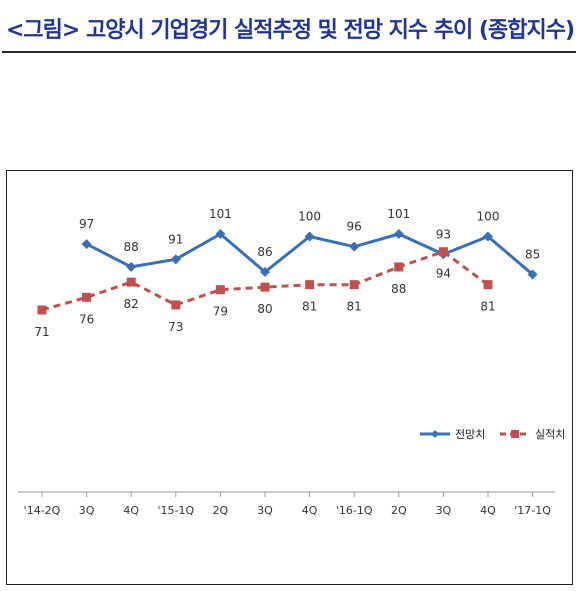  What do you see at coordinates (175, 510) in the screenshot?
I see `x-tick-label: '15-1Q` at bounding box center [175, 510].